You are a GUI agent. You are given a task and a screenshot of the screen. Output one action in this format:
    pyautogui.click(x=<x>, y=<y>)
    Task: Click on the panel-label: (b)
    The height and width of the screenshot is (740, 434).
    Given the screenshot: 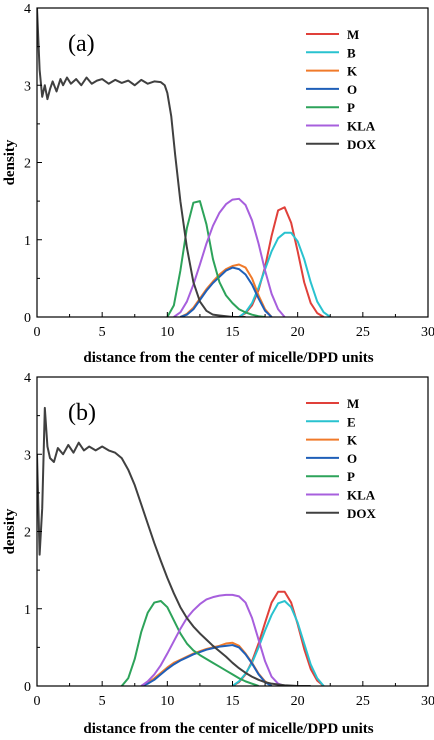 What is the action you would take?
    pyautogui.click(x=82, y=413)
    